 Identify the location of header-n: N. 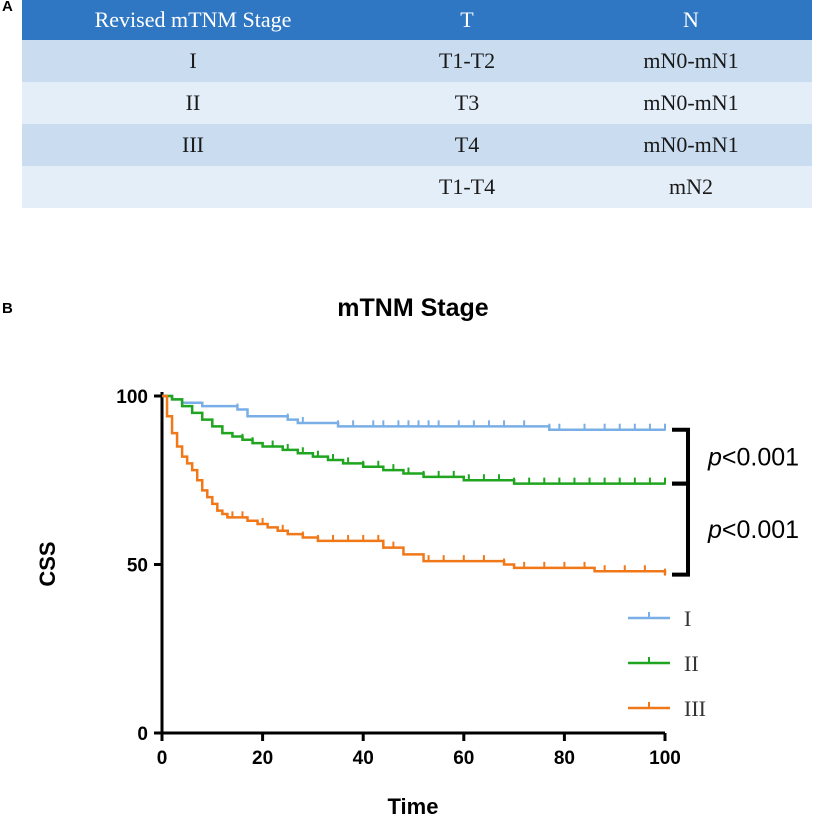
(691, 20).